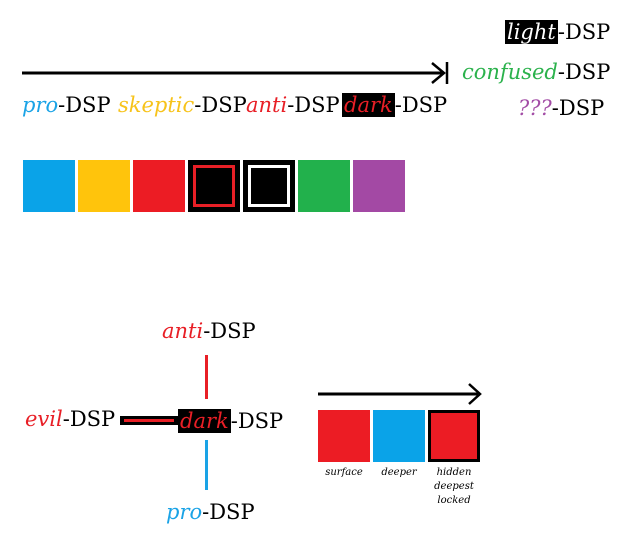  Describe the element at coordinates (235, 73) in the screenshot. I see `top-scale-arrow` at that location.